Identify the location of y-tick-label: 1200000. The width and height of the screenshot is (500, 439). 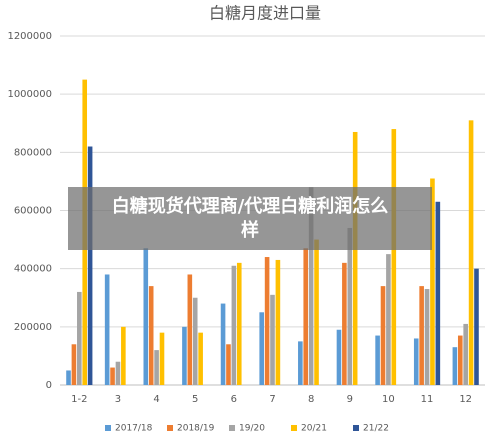
(29, 36).